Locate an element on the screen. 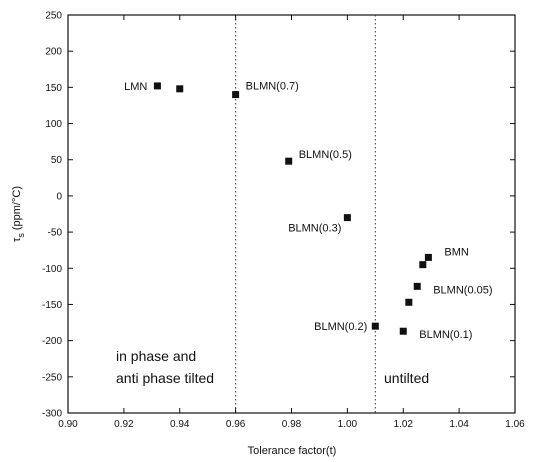 The height and width of the screenshot is (462, 547). region-label: untilted is located at coordinates (406, 378).